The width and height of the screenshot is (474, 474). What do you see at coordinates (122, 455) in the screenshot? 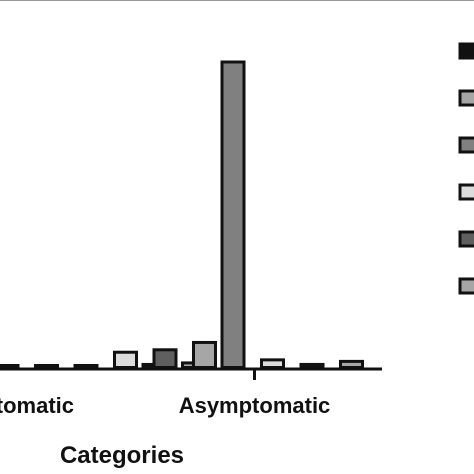
I see `x-axis-title: Categories` at bounding box center [122, 455].